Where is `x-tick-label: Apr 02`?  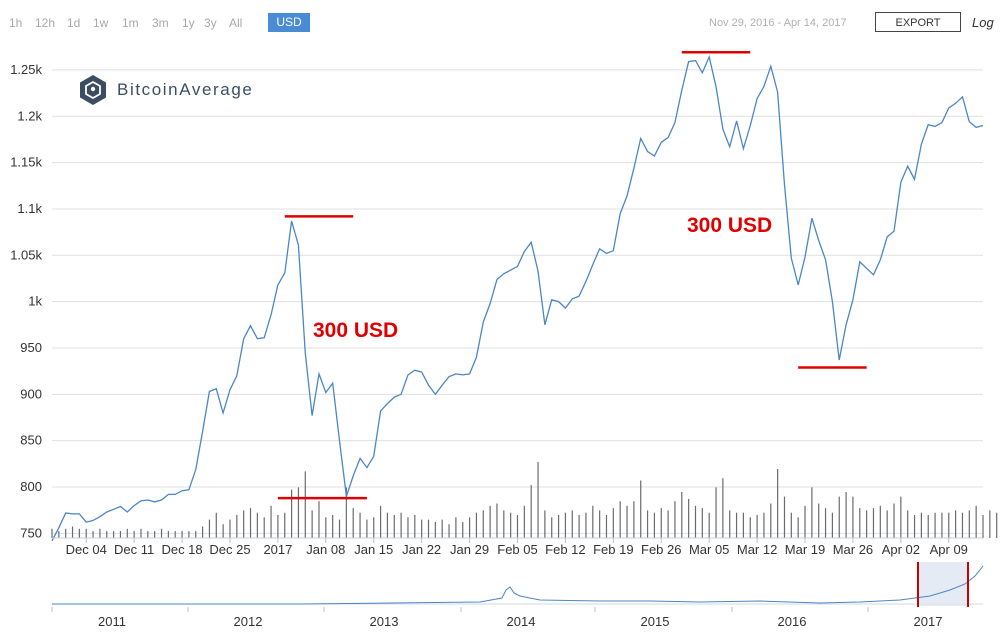
x-tick-label: Apr 02 is located at coordinates (901, 549).